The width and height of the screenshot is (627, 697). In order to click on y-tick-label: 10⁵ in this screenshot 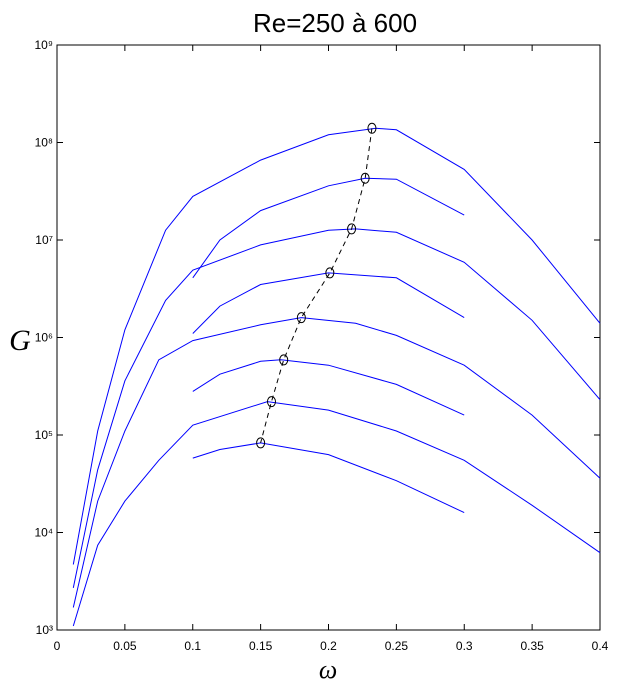, I will do `click(44, 435)`.